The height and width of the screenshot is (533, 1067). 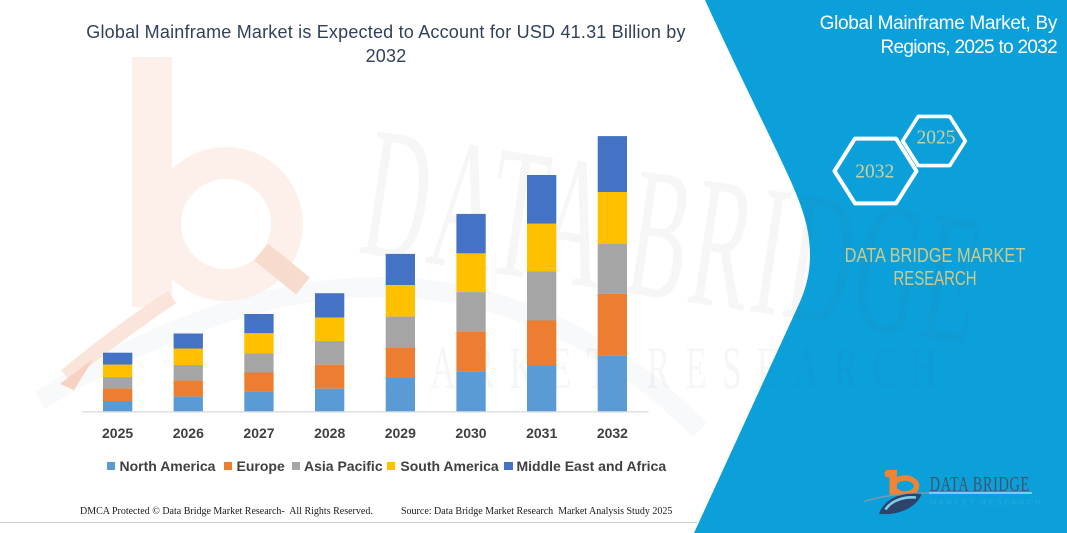 I want to click on svg-text: 2032, so click(x=874, y=172).